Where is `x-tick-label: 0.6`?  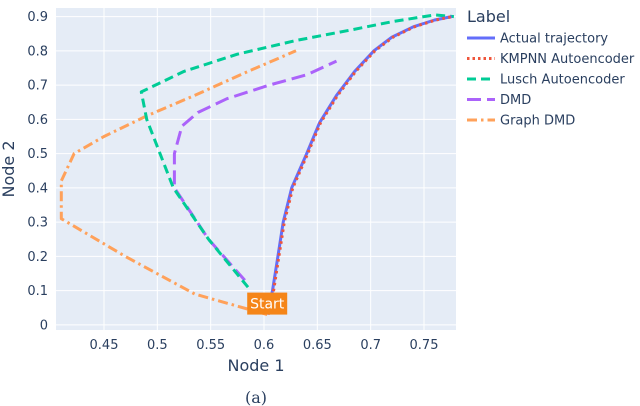 x-tick-label: 0.6 is located at coordinates (264, 345).